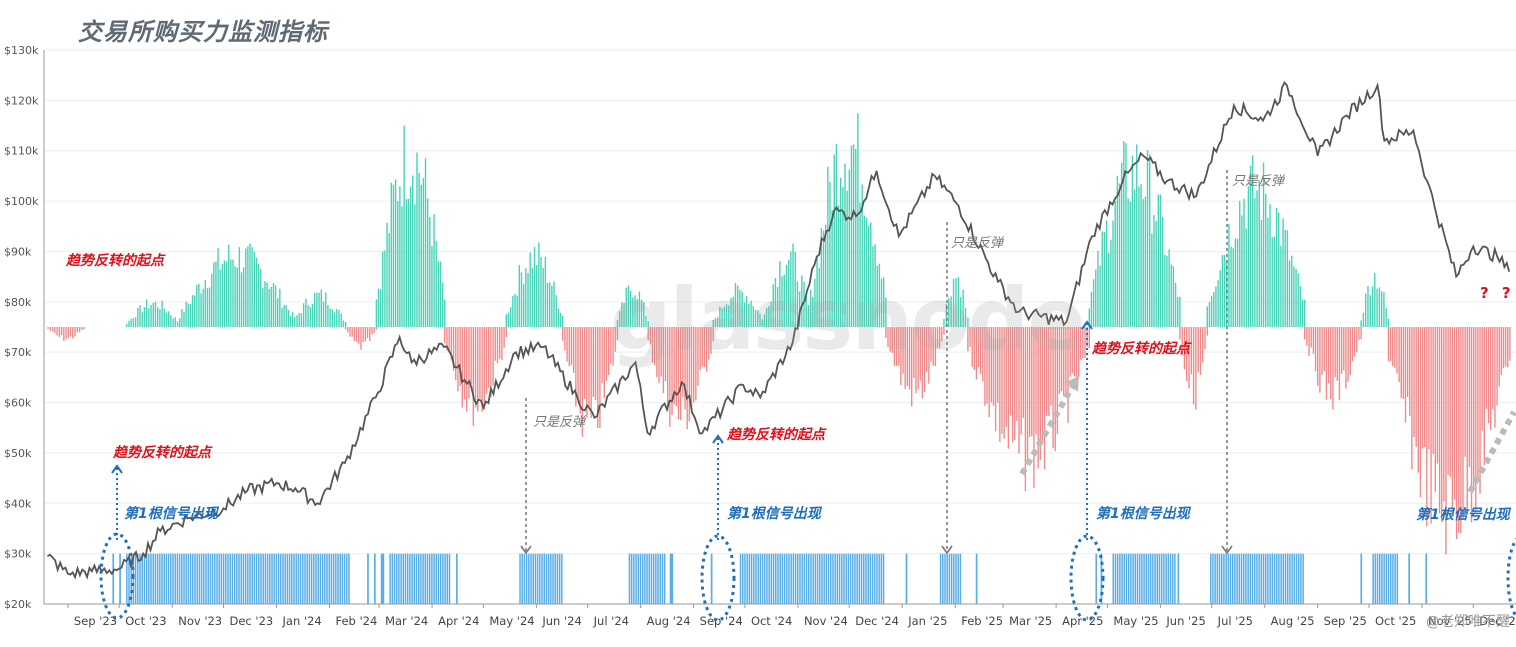  What do you see at coordinates (776, 435) in the screenshot?
I see `trend-reversal-label-3: 趋势反转的起点` at bounding box center [776, 435].